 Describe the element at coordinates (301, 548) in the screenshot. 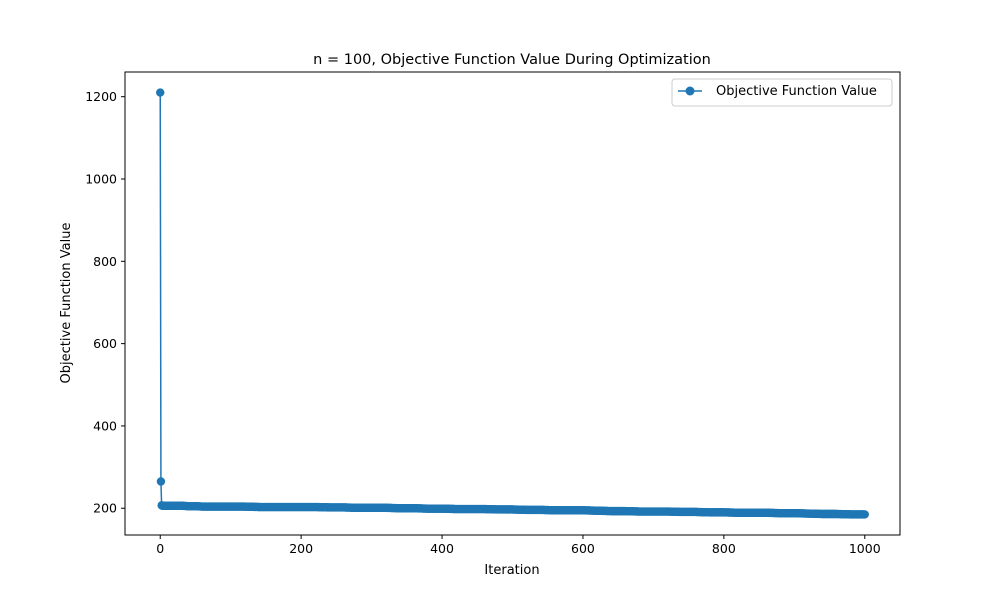

I see `x-tick-label: 200` at that location.